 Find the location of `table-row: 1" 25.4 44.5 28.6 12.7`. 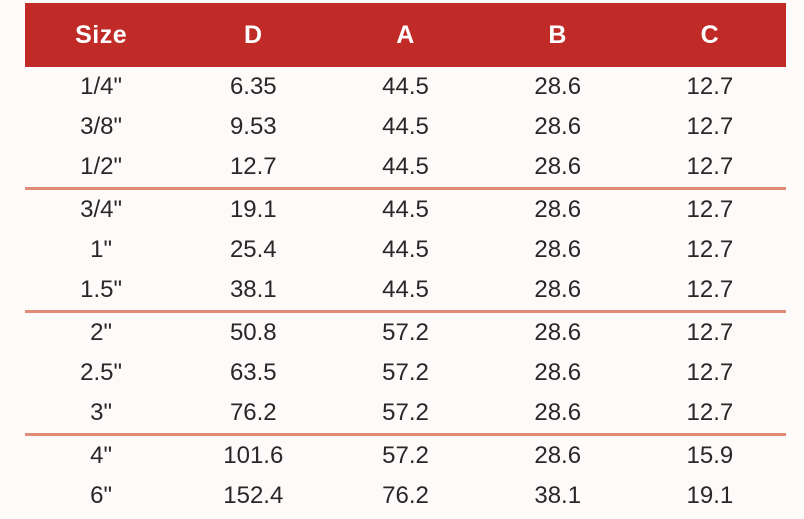

table-row: 1" 25.4 44.5 28.6 12.7 is located at coordinates (405, 250).